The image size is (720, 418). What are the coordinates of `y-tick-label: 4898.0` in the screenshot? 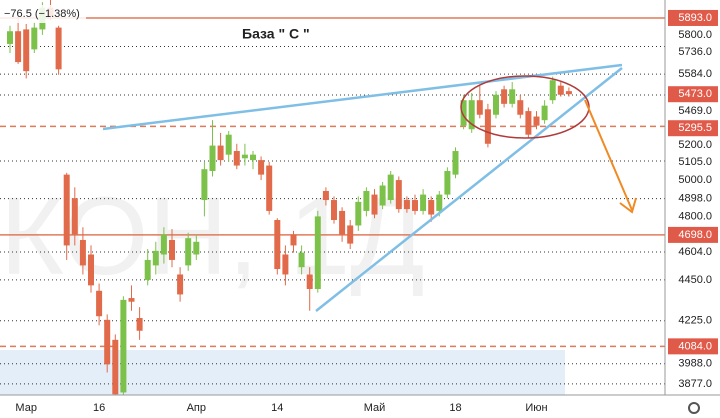 It's located at (695, 198).